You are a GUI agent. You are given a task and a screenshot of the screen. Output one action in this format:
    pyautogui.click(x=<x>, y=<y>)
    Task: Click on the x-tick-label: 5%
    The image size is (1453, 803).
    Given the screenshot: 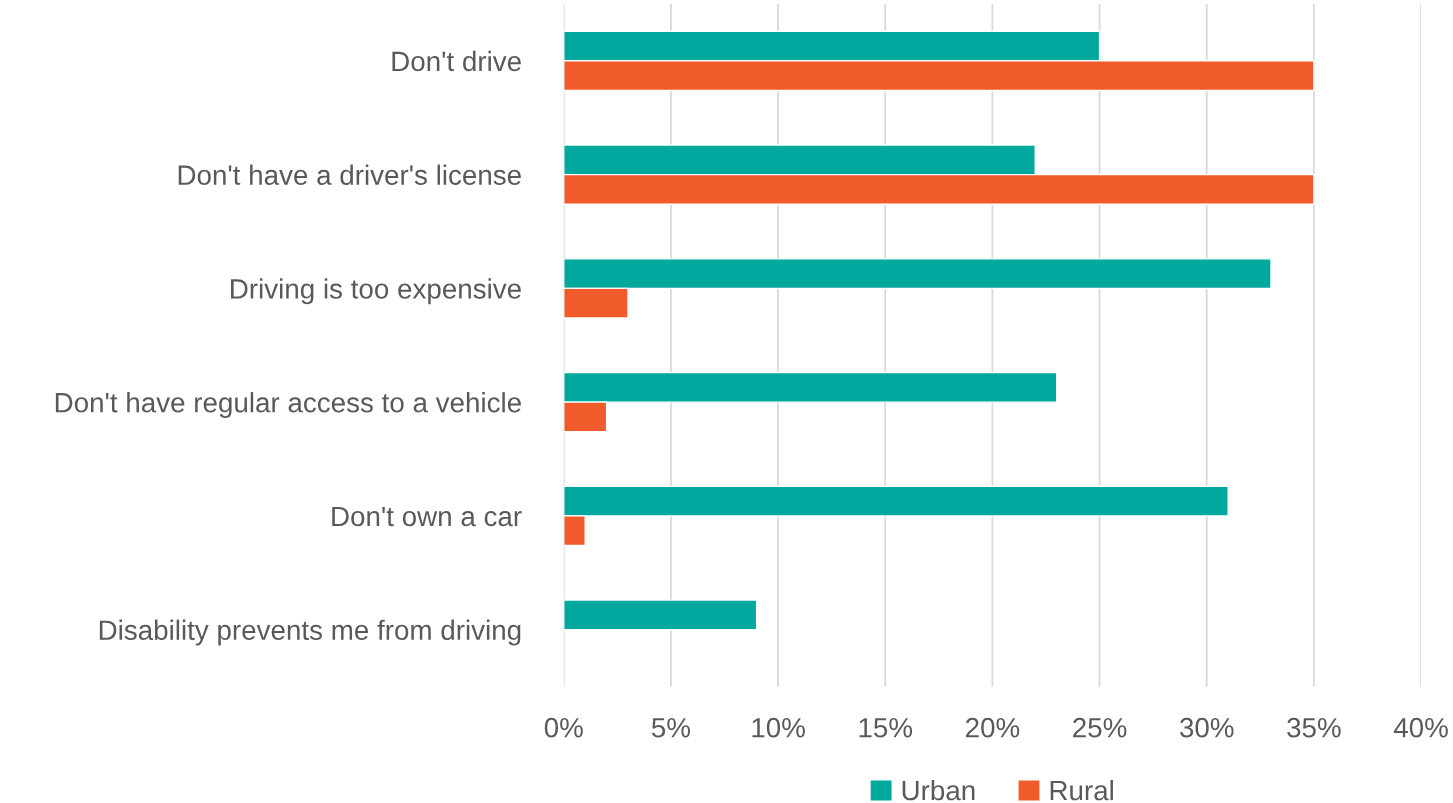 What is the action you would take?
    pyautogui.click(x=671, y=727)
    